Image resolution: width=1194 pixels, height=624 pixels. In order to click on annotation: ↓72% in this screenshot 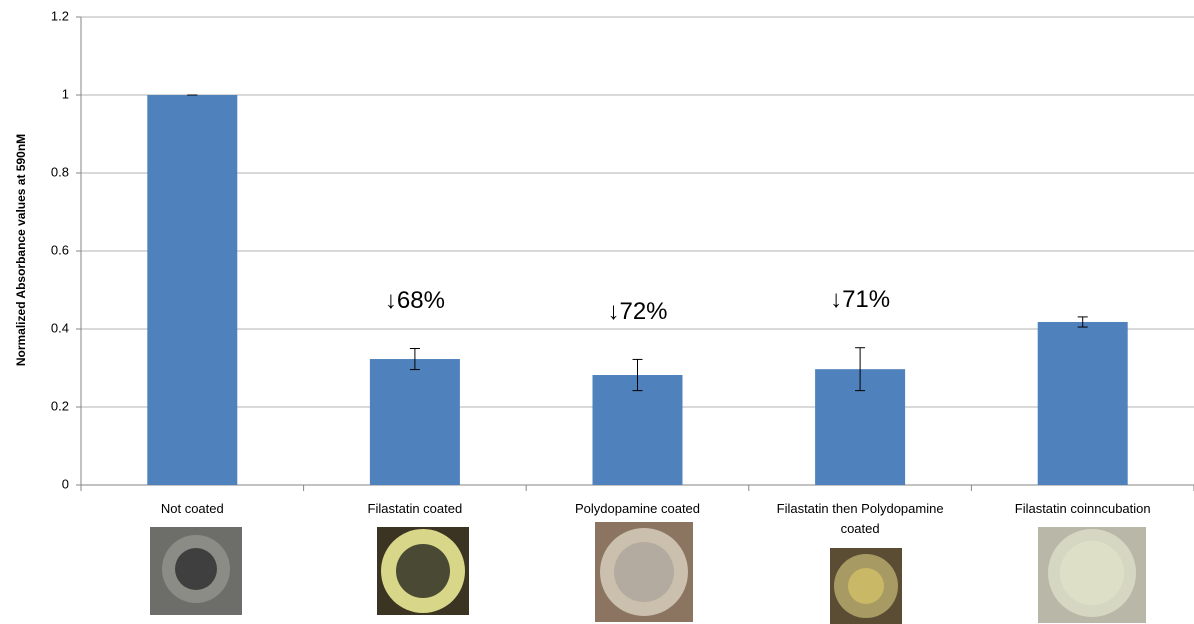, I will do `click(637, 311)`.